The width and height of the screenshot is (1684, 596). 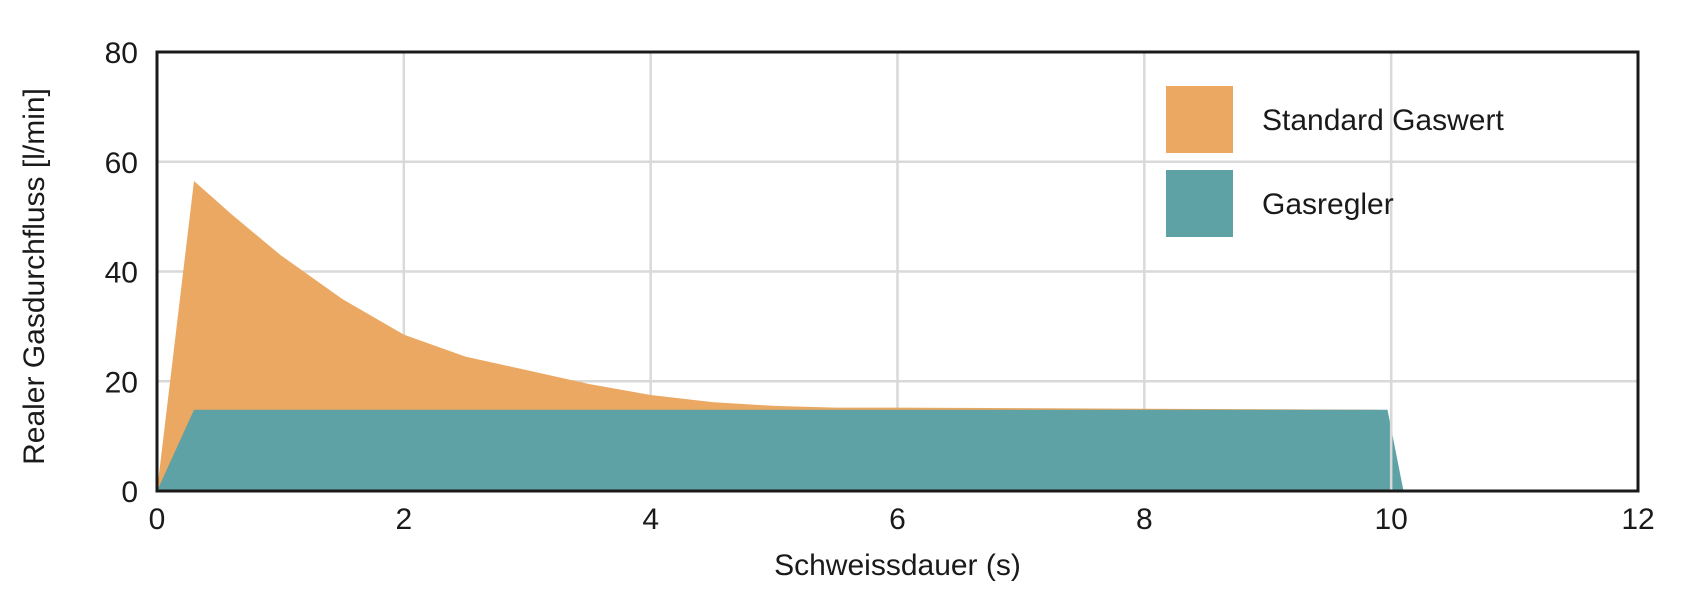 I want to click on legend-label-0: Standard Gaswert, so click(x=1383, y=120).